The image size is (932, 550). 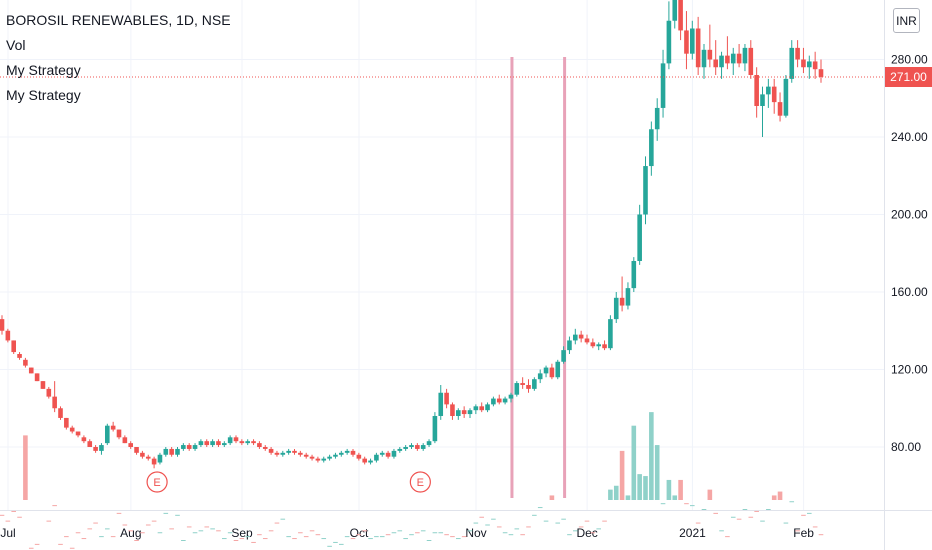 I want to click on earnings-marker, so click(x=157, y=482).